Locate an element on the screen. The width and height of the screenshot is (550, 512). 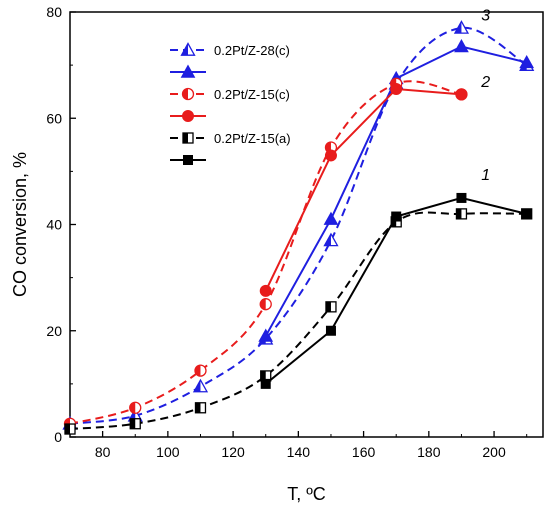
series-4-line is located at coordinates (363, 189).